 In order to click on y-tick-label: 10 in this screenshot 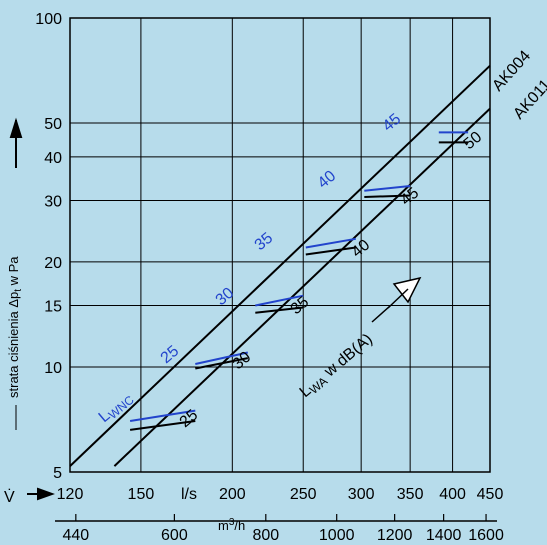, I will do `click(53, 368)`.